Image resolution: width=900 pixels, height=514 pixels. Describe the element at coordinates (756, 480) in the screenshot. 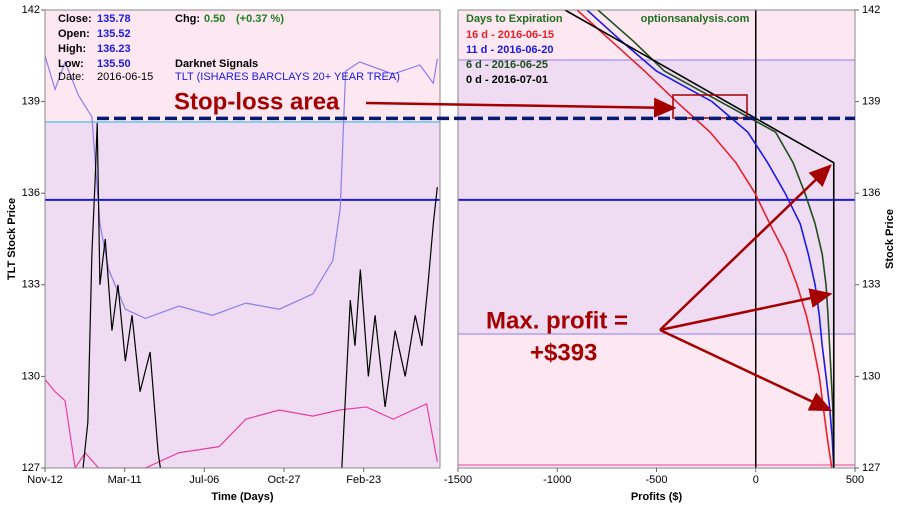

I see `x-tick-label: 0` at that location.